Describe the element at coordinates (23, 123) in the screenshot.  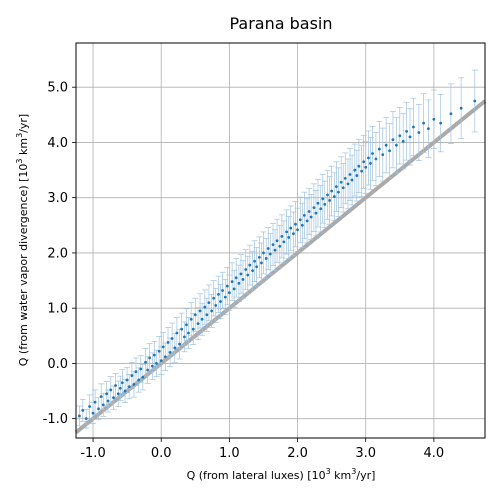
I see `y-axis-label-suffix: /yr]` at that location.